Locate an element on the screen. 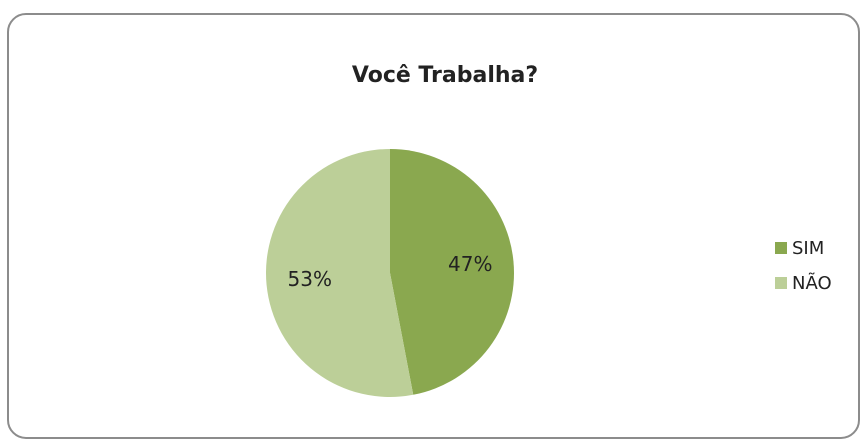  legend-label: SIM is located at coordinates (808, 248).